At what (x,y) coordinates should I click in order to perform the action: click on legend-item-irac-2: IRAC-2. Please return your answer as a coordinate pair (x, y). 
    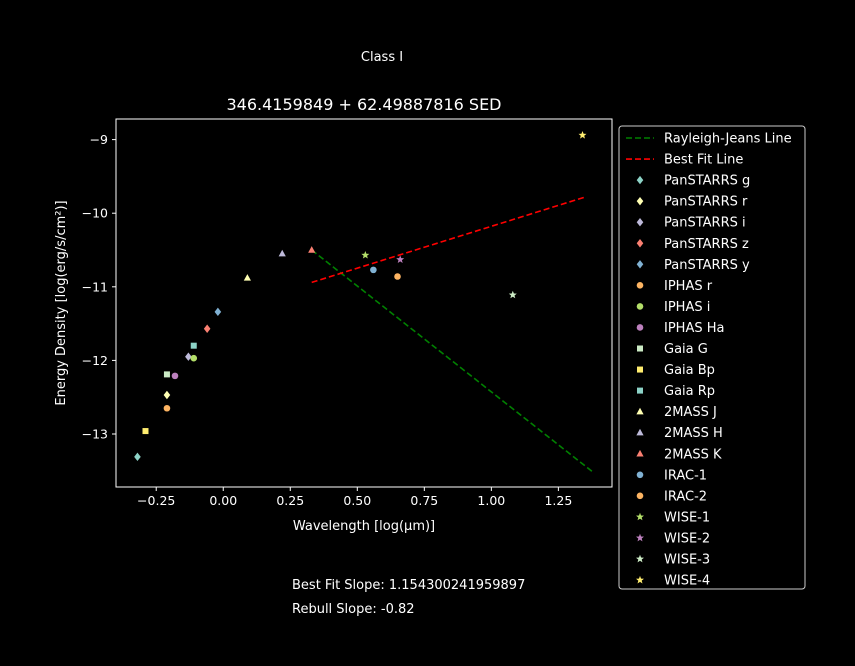
    Looking at the image, I should click on (671, 496).